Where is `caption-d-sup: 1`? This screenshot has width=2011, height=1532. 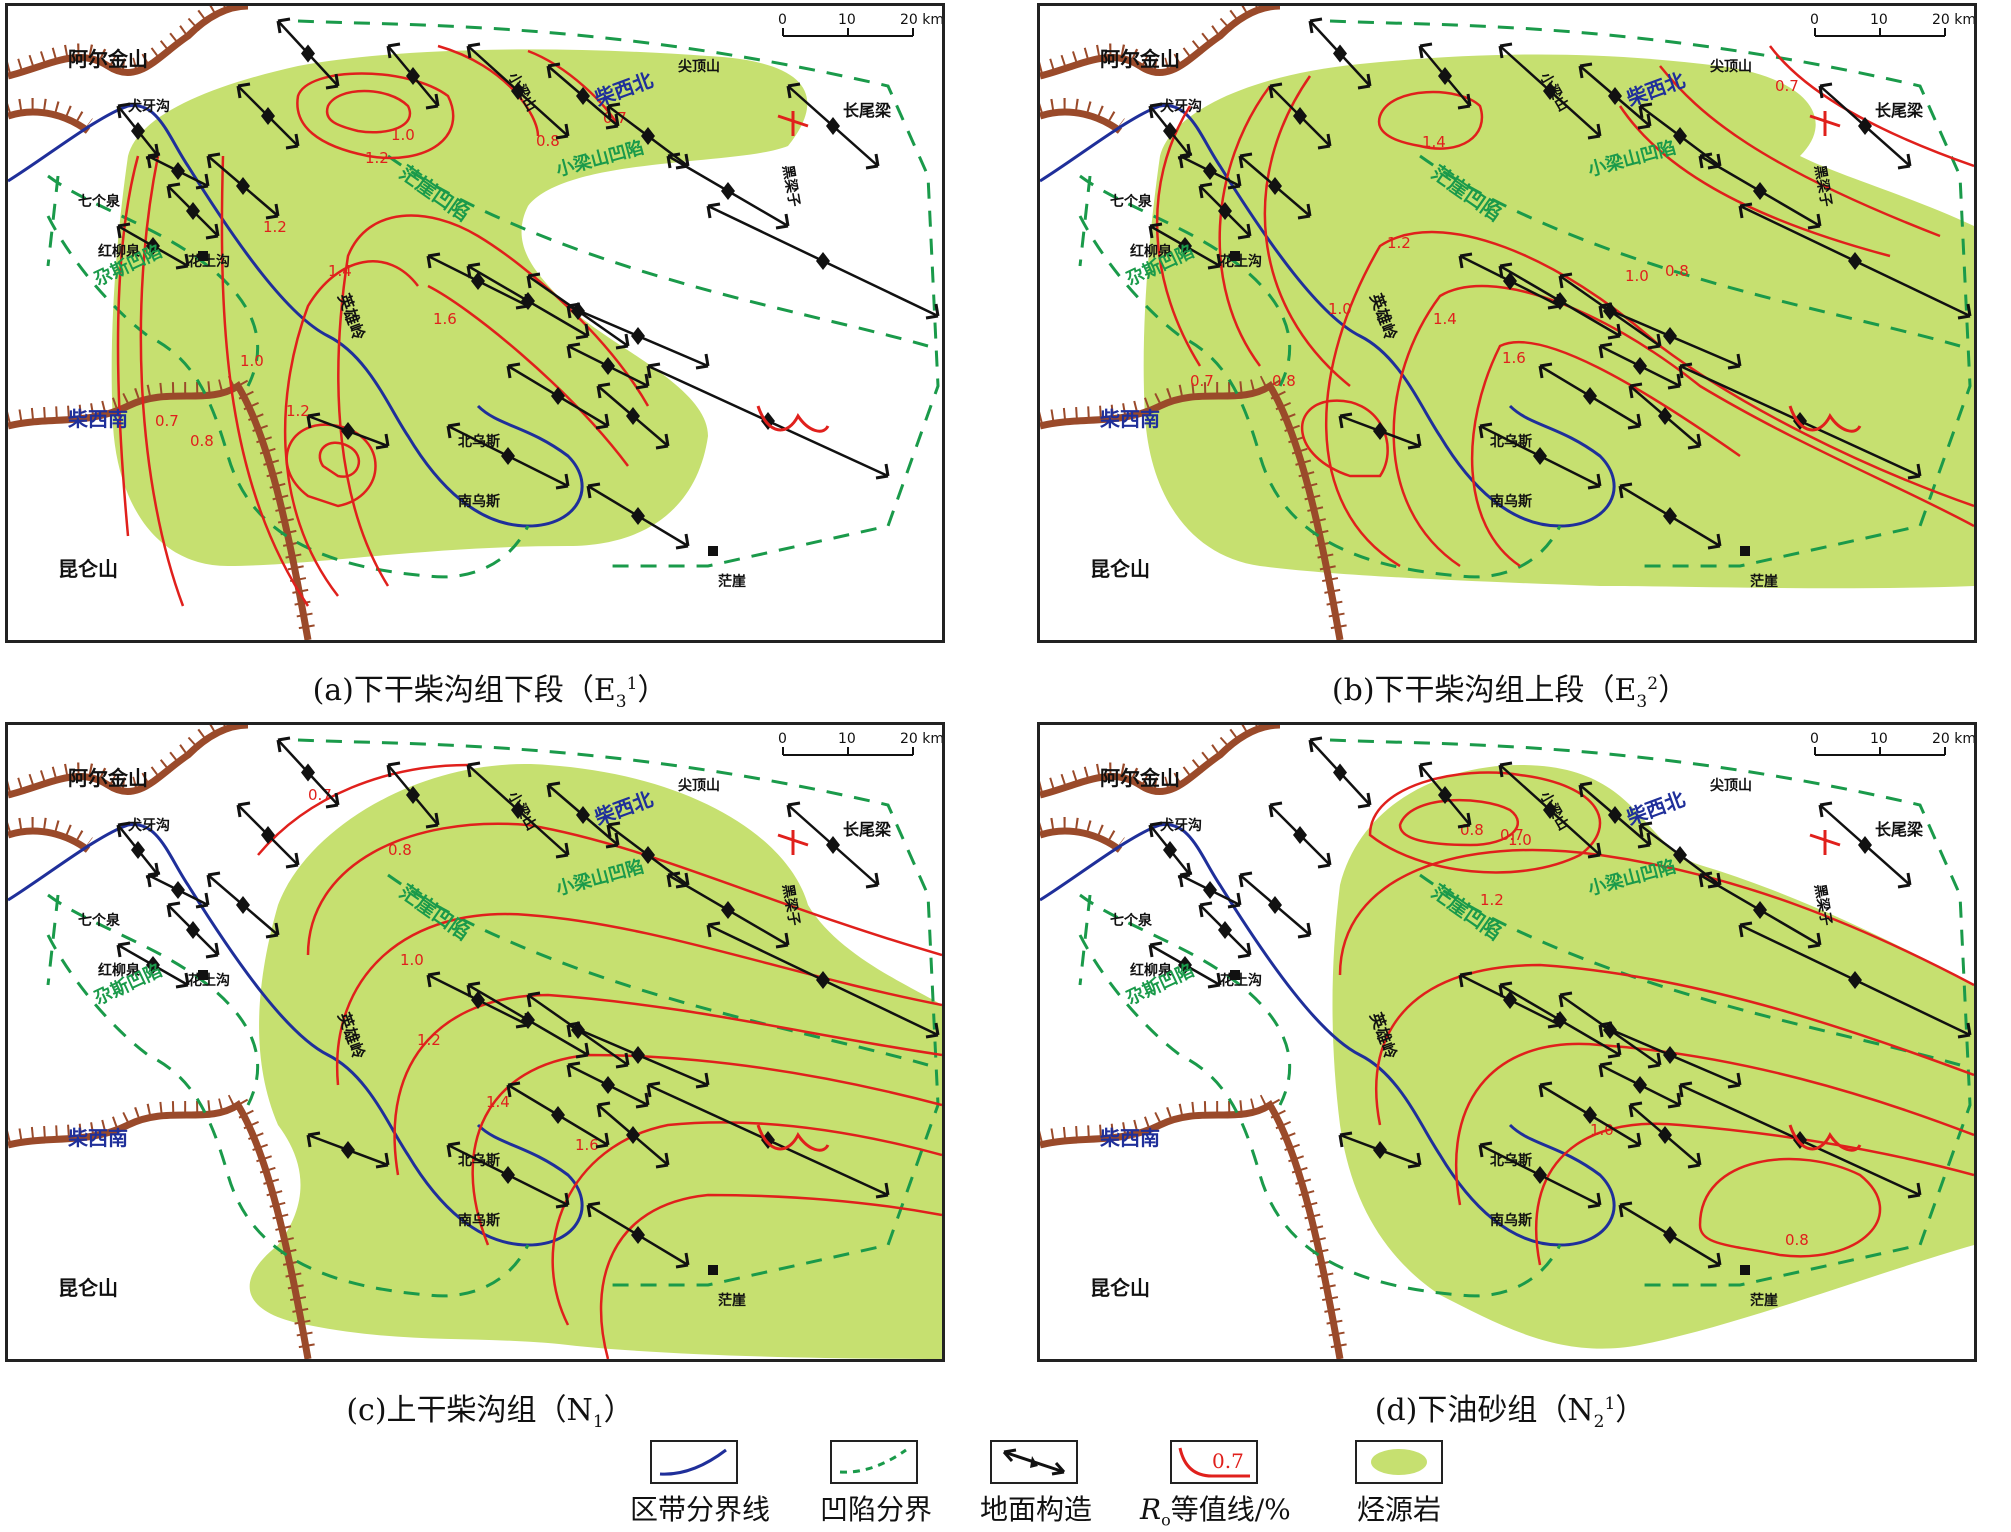 caption-d-sup: 1 is located at coordinates (1610, 1404).